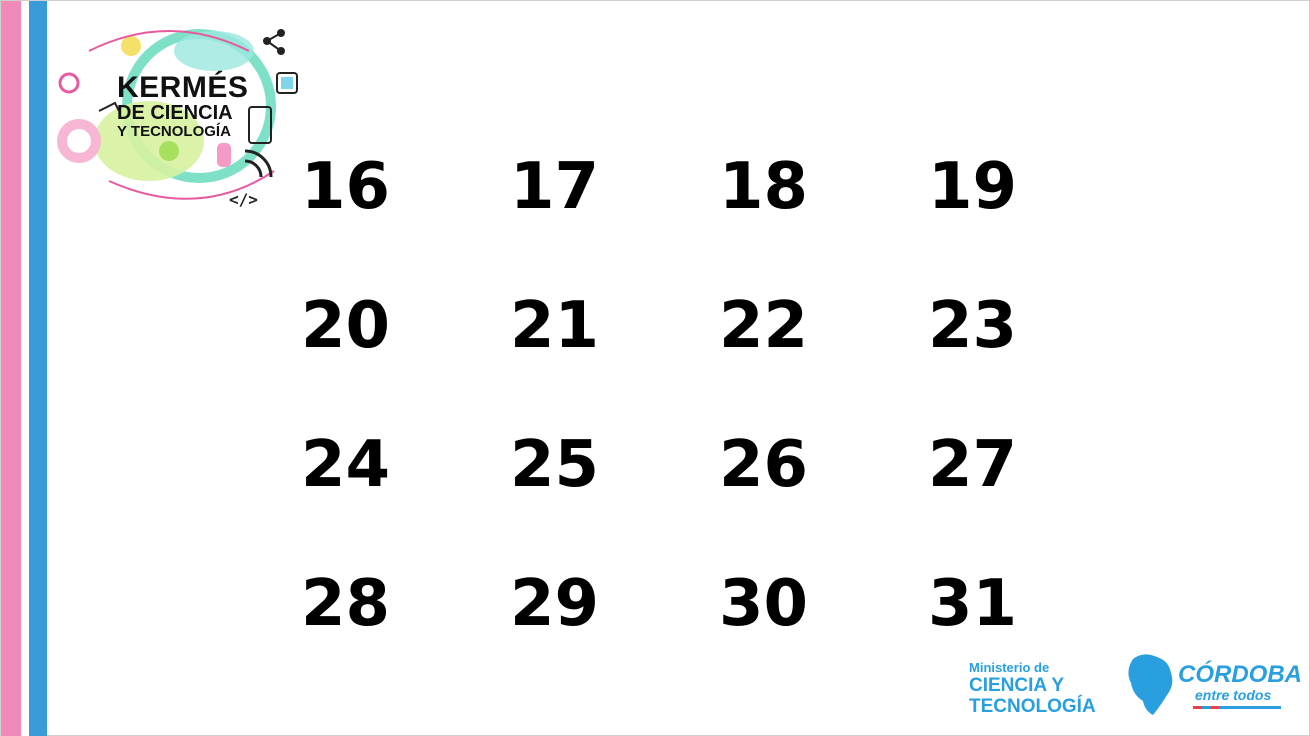 This screenshot has height=736, width=1310. I want to click on number-cell: 24, so click(346, 465).